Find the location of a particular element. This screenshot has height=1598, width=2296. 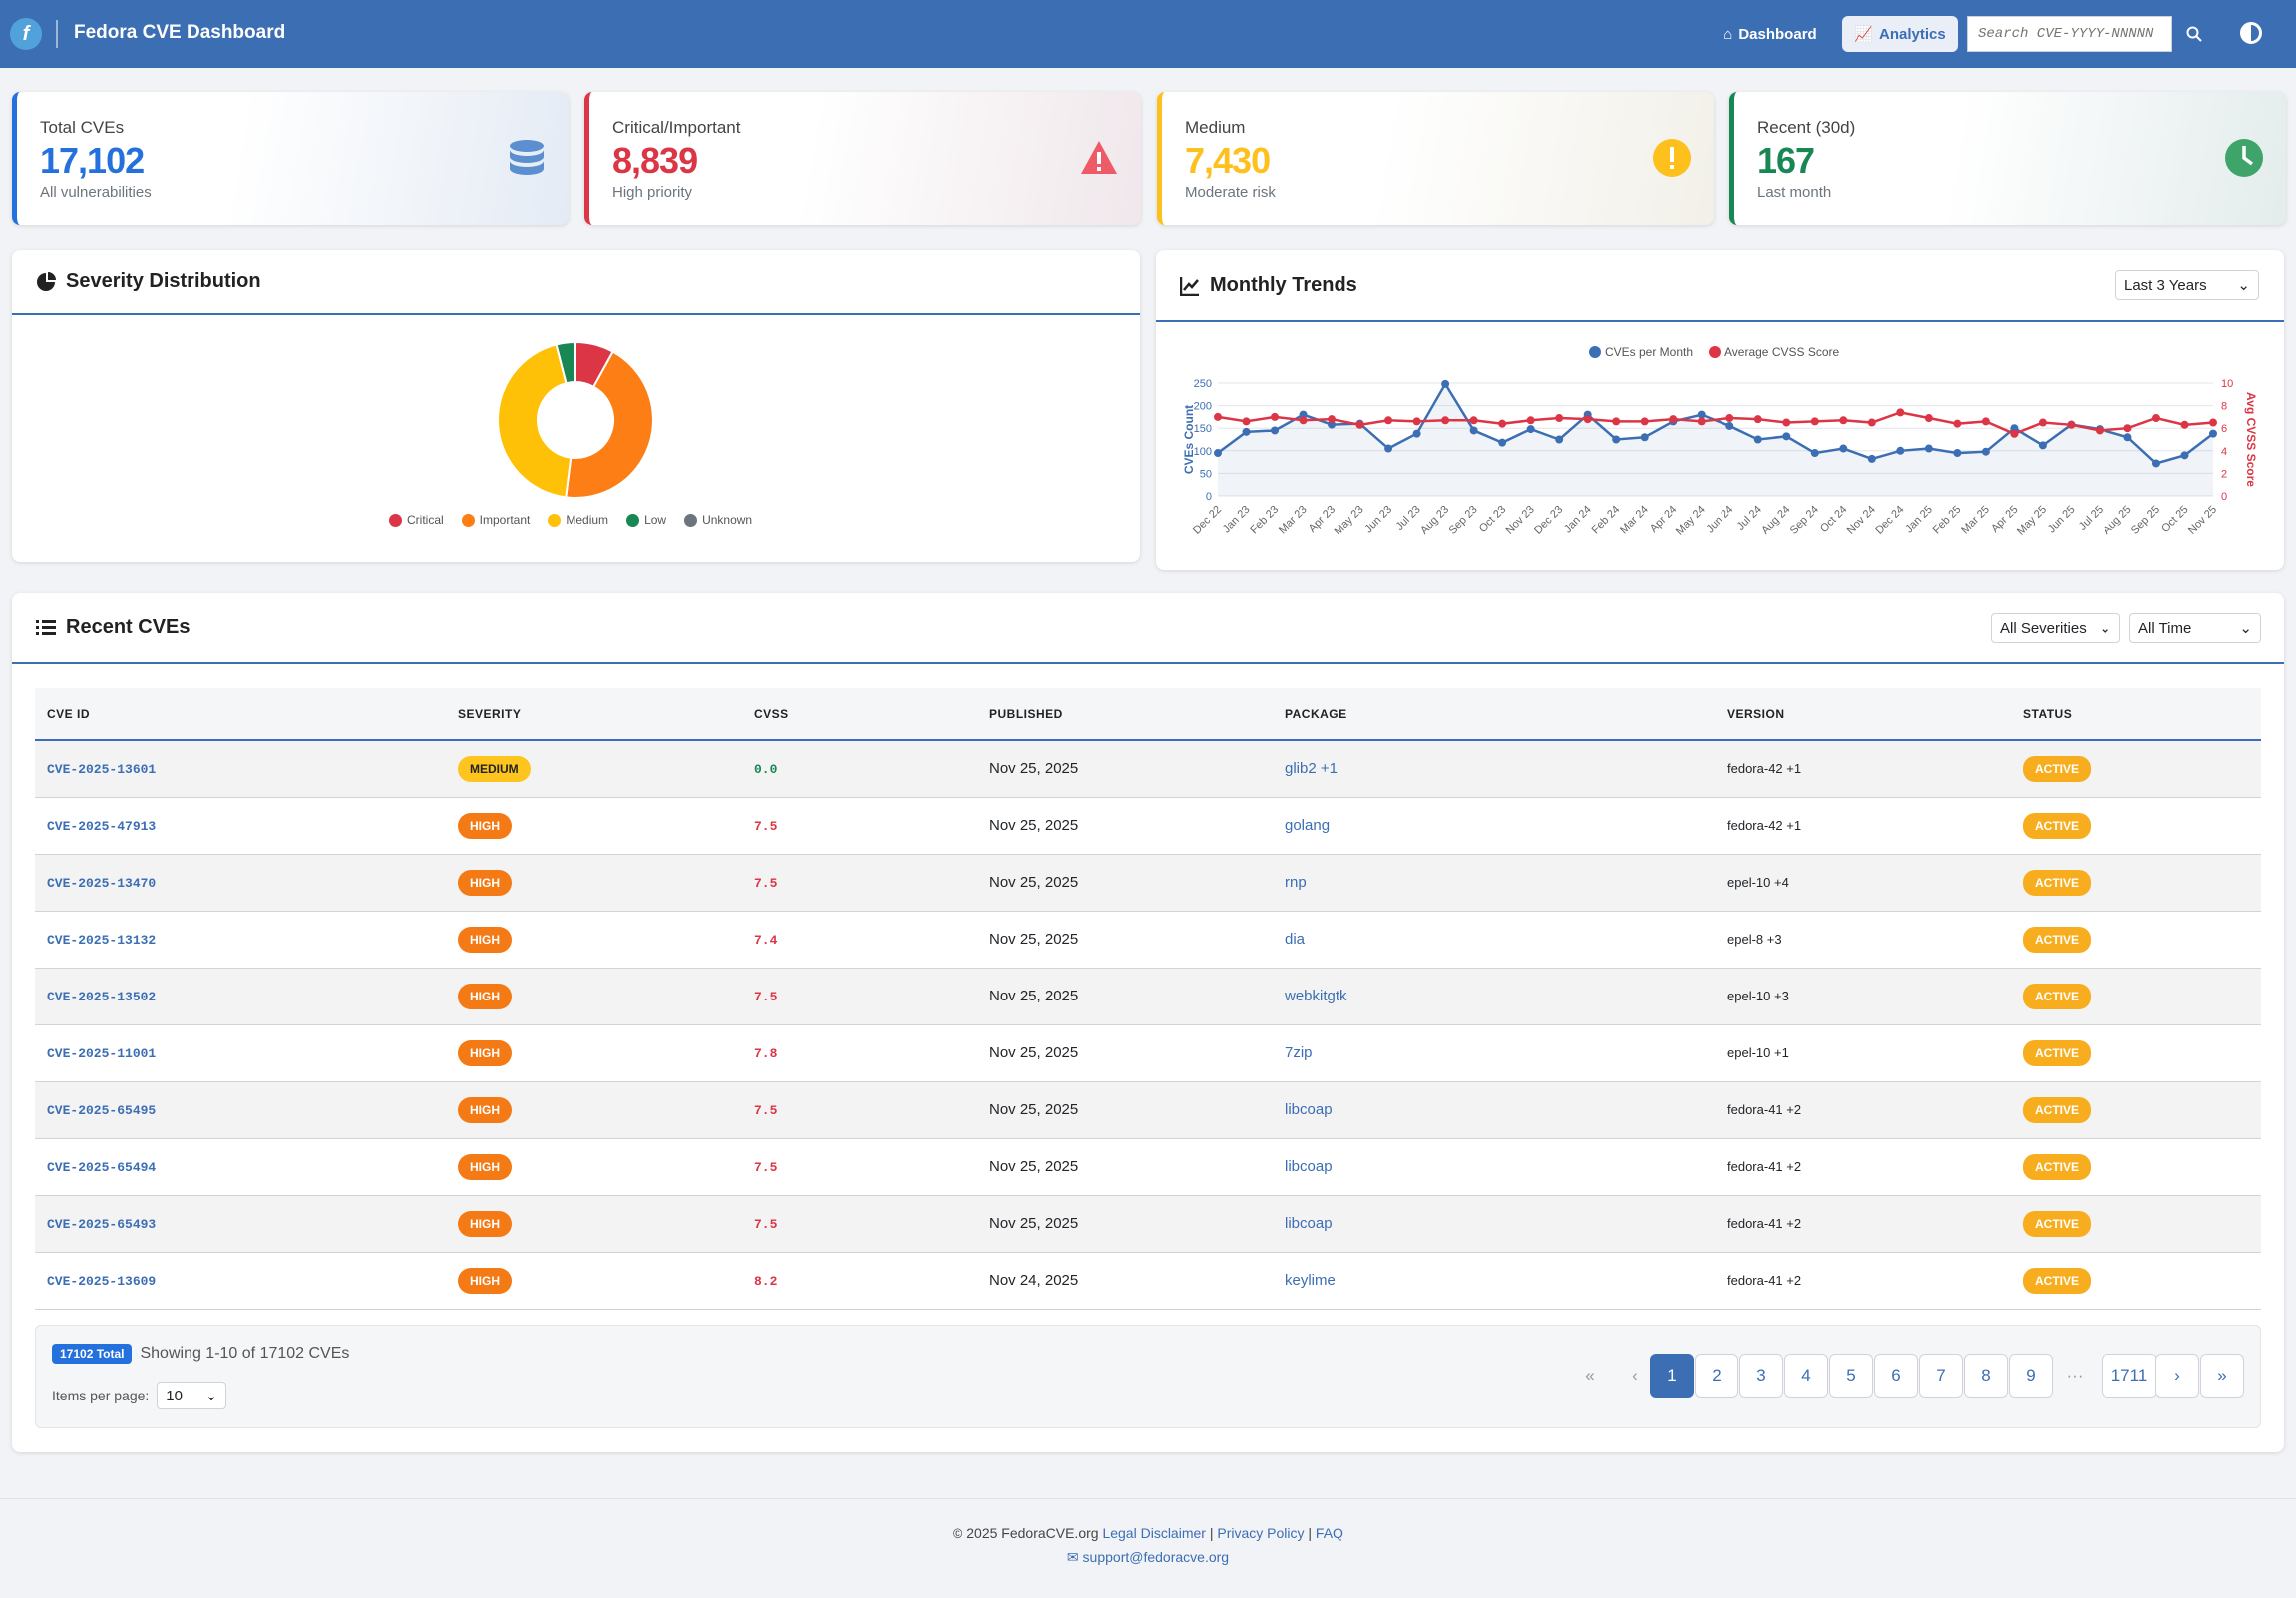

cve-id-link: CVE-2025-65494 is located at coordinates (102, 1168).